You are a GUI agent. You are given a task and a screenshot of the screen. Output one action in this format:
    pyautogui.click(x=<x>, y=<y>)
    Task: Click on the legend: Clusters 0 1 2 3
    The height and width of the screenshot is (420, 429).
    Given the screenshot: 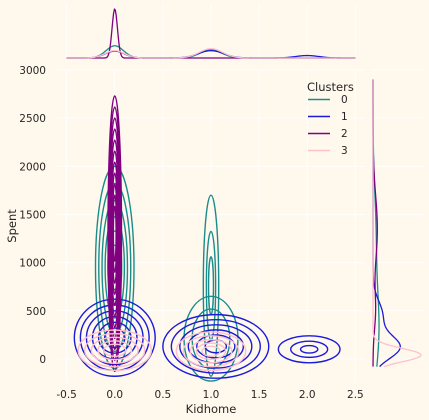 What is the action you would take?
    pyautogui.click(x=330, y=118)
    